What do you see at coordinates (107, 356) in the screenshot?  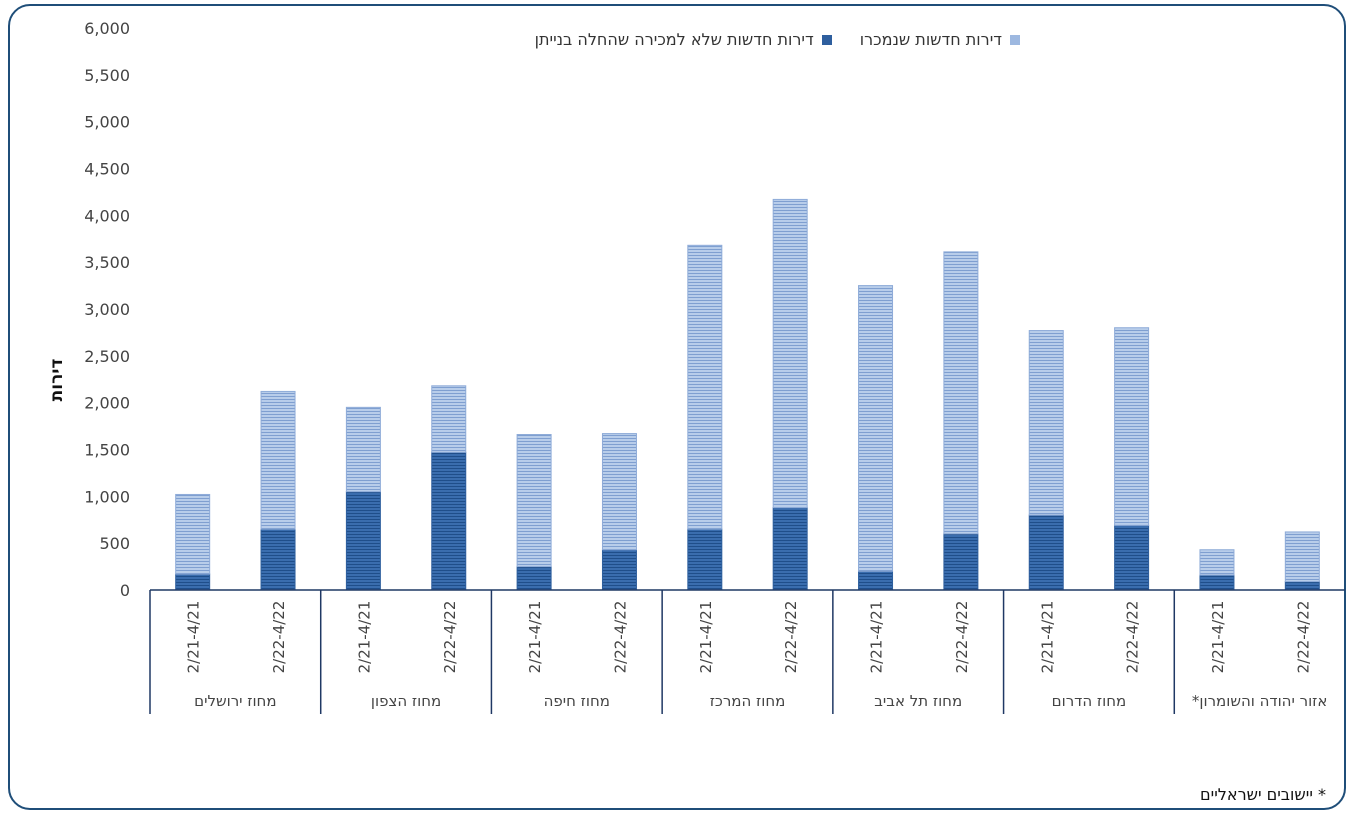 I see `y-tick-label: 2,500` at bounding box center [107, 356].